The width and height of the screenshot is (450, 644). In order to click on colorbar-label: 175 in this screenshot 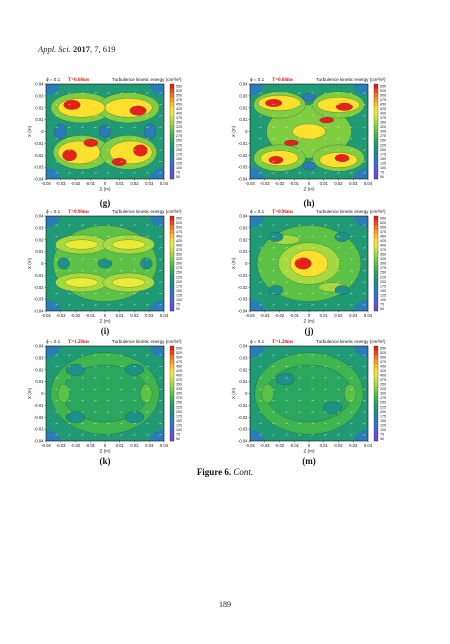, I will do `click(383, 416)`.